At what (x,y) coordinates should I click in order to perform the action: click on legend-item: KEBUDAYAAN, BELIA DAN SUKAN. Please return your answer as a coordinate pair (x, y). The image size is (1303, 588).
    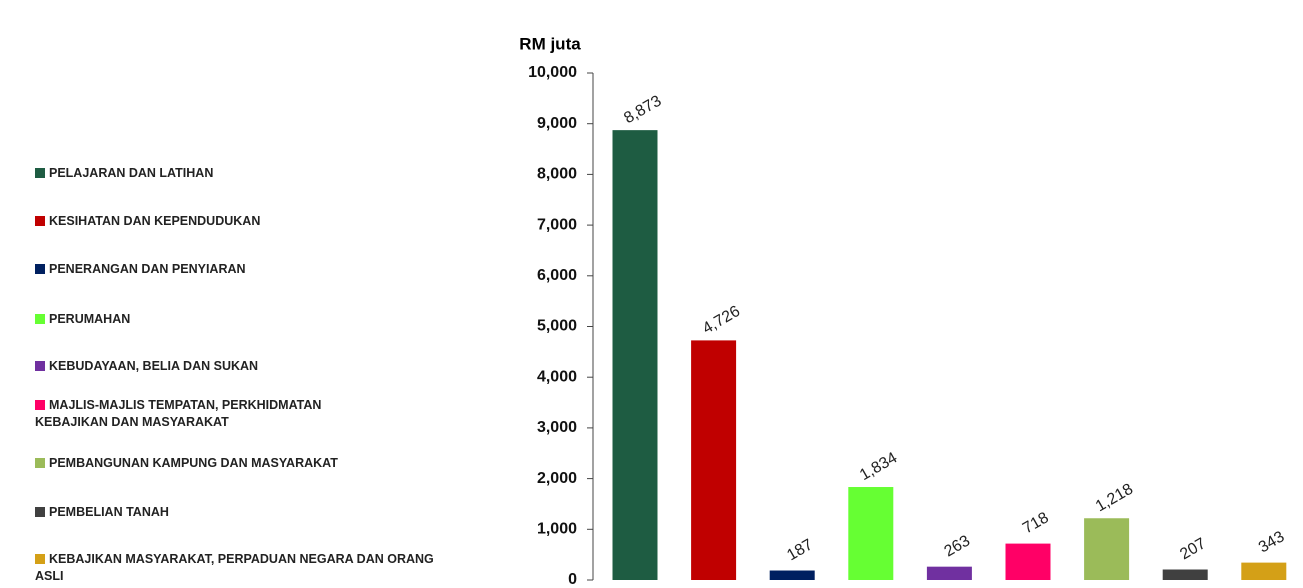
    Looking at the image, I should click on (235, 366).